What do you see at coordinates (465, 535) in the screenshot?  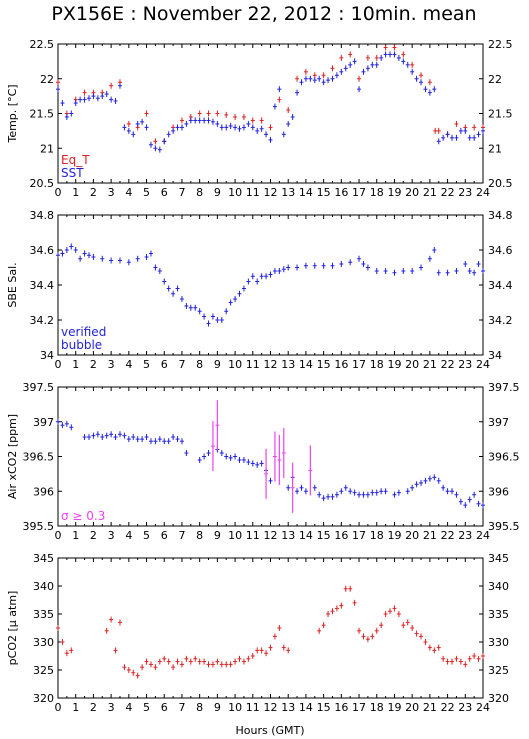 I see `x-tick-label: 23` at bounding box center [465, 535].